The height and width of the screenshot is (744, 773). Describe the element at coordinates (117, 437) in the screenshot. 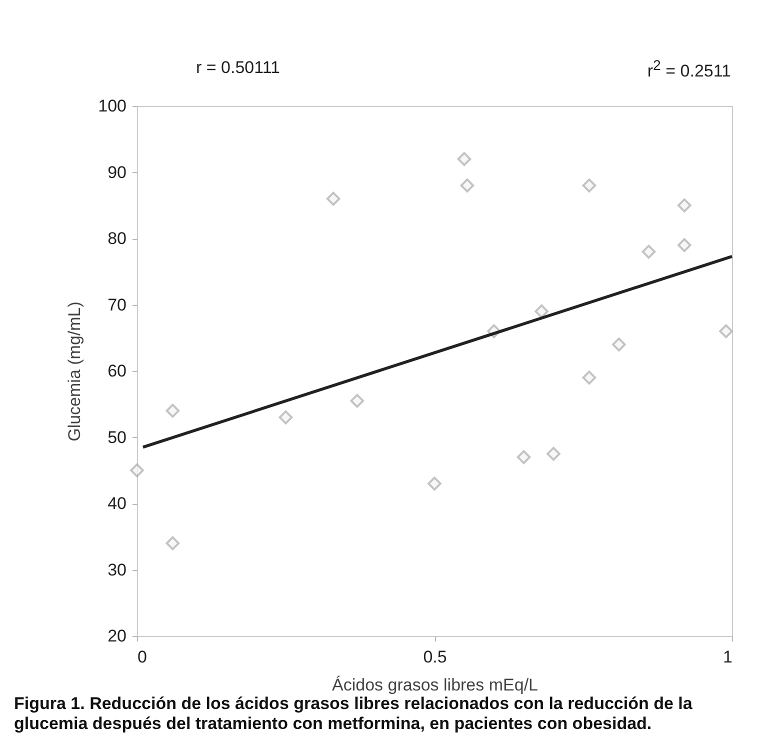

I see `y-tick-label: 50` at that location.